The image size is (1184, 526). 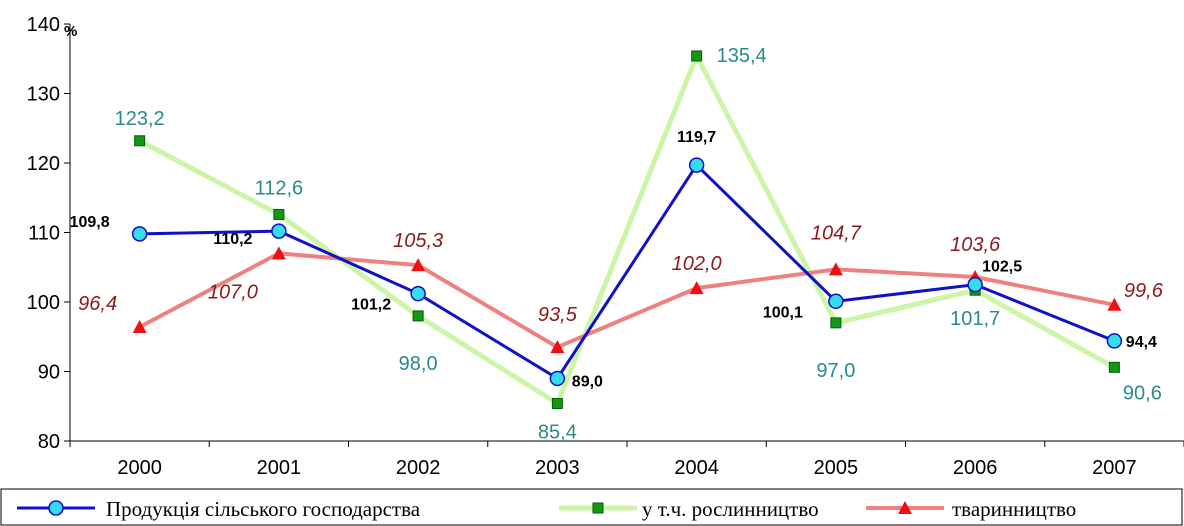 What do you see at coordinates (587, 381) in the screenshot?
I see `data-label: 89,0` at bounding box center [587, 381].